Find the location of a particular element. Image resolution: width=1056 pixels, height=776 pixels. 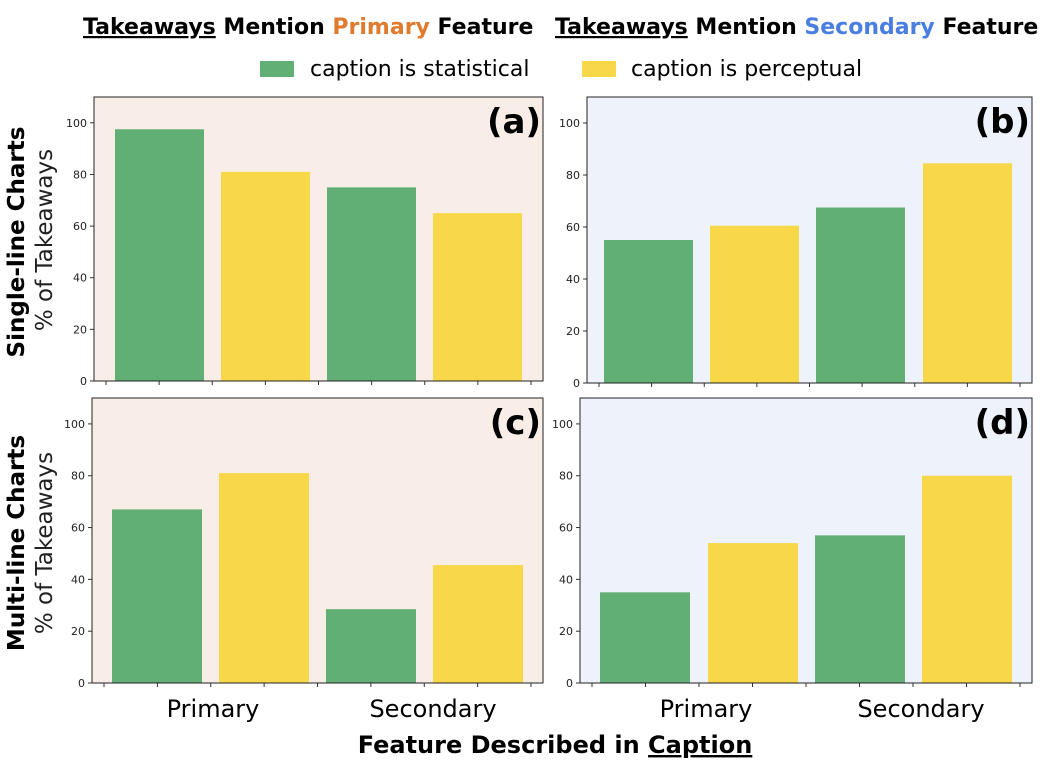

row-subtitle-single-line: % of Takeaways is located at coordinates (45, 240).